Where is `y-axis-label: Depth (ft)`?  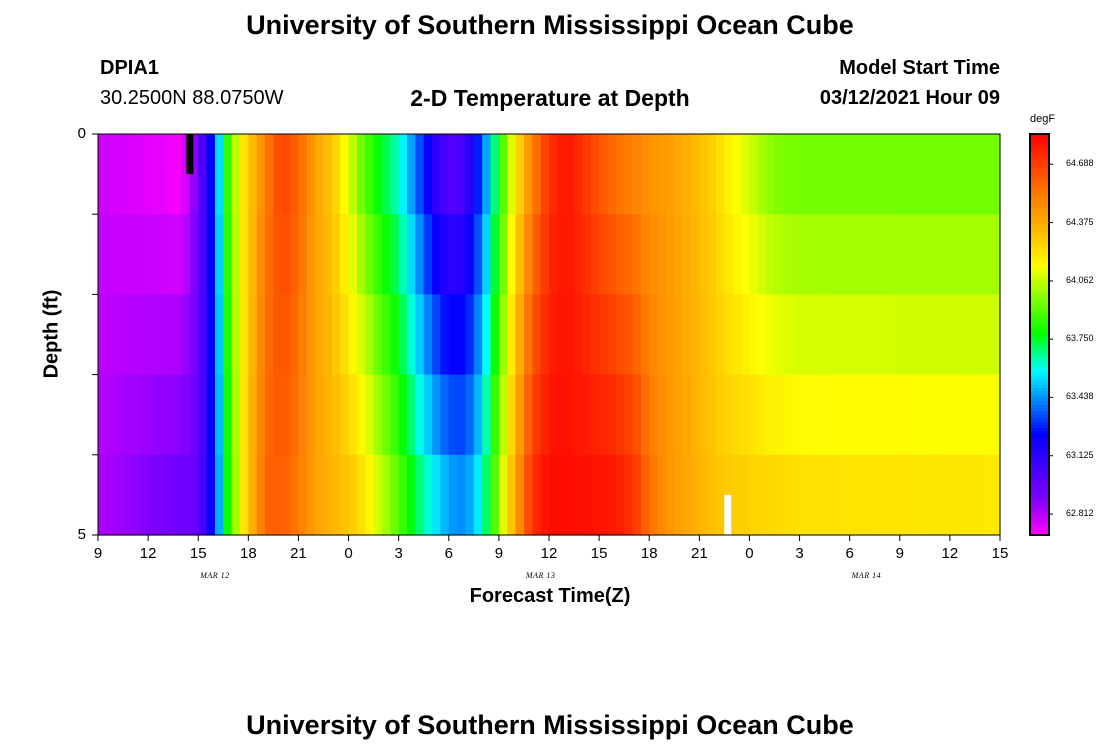 y-axis-label: Depth (ft) is located at coordinates (51, 334).